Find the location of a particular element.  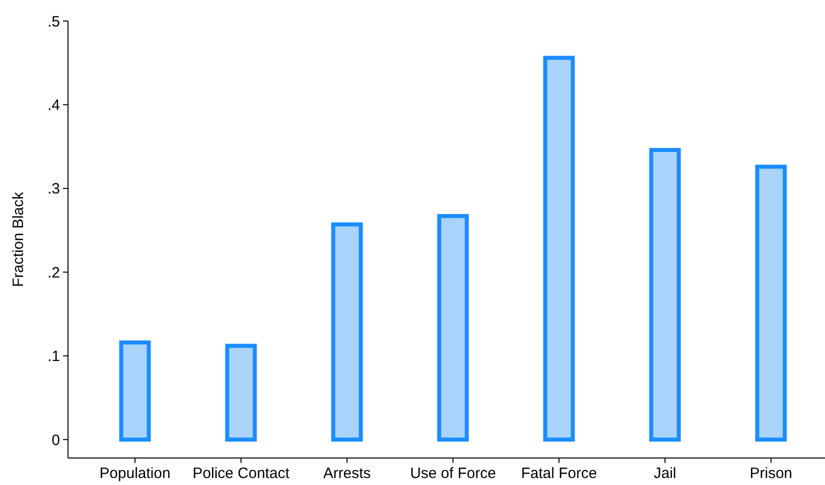

y-axis-title: Fraction Black is located at coordinates (18, 239).